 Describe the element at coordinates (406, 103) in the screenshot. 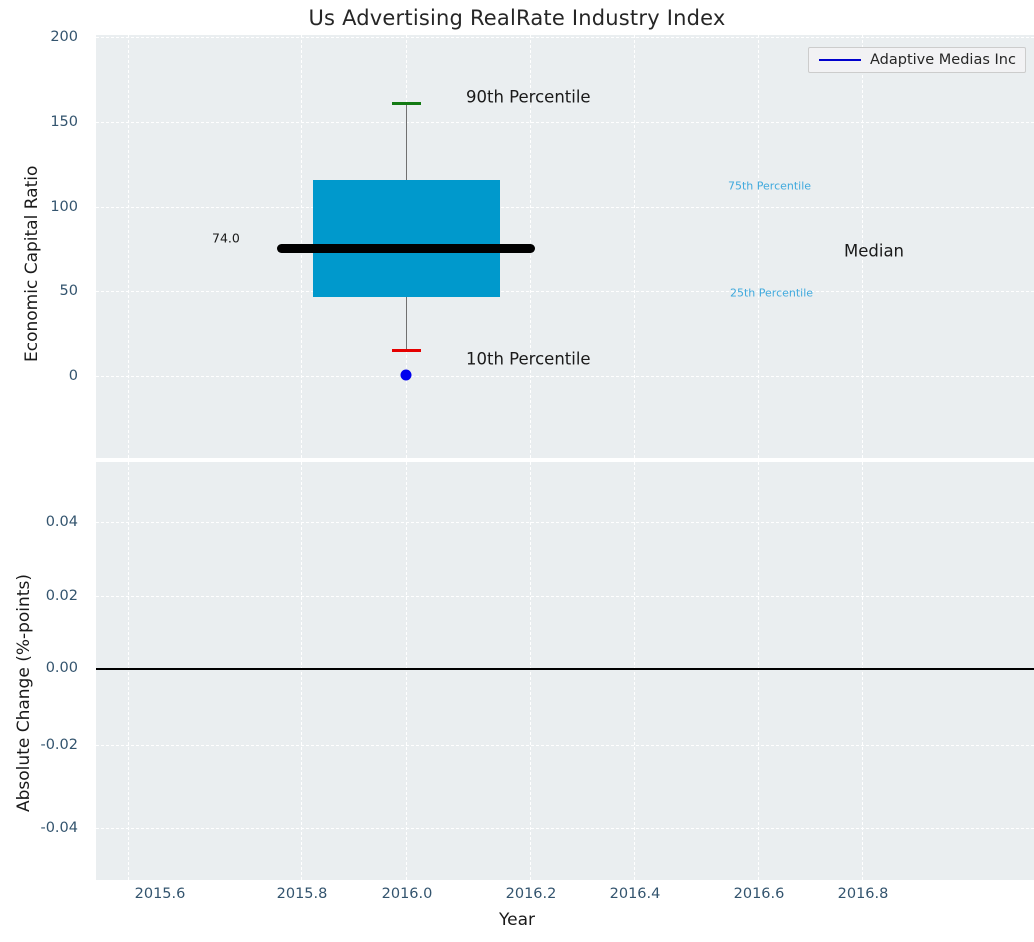

I see `p90-cap` at that location.